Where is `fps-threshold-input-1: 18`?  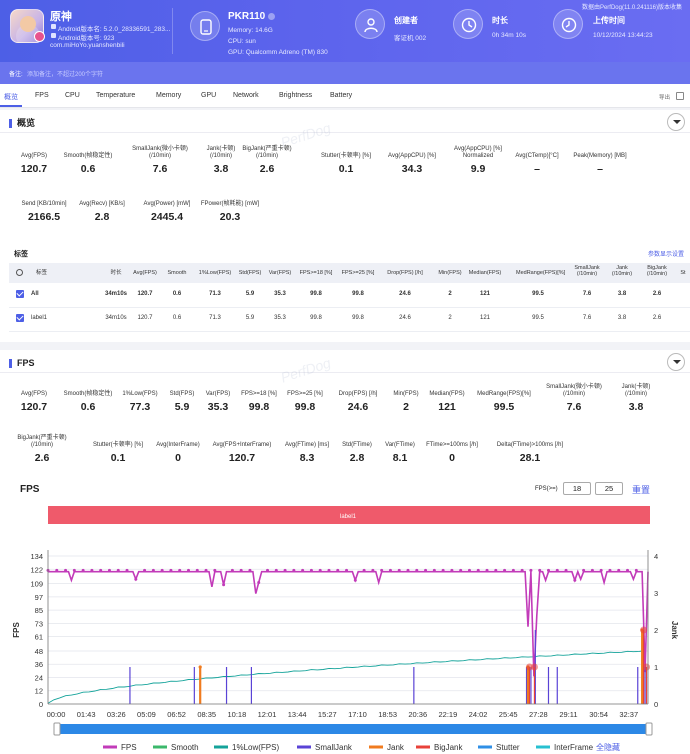
fps-threshold-input-1: 18 is located at coordinates (577, 488).